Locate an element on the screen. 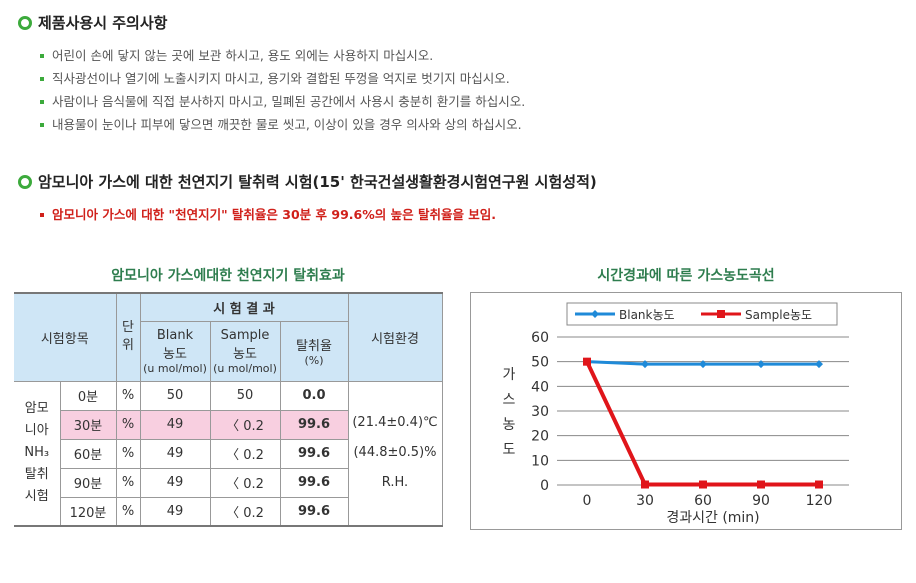  header-env: 시험환경 is located at coordinates (395, 337).